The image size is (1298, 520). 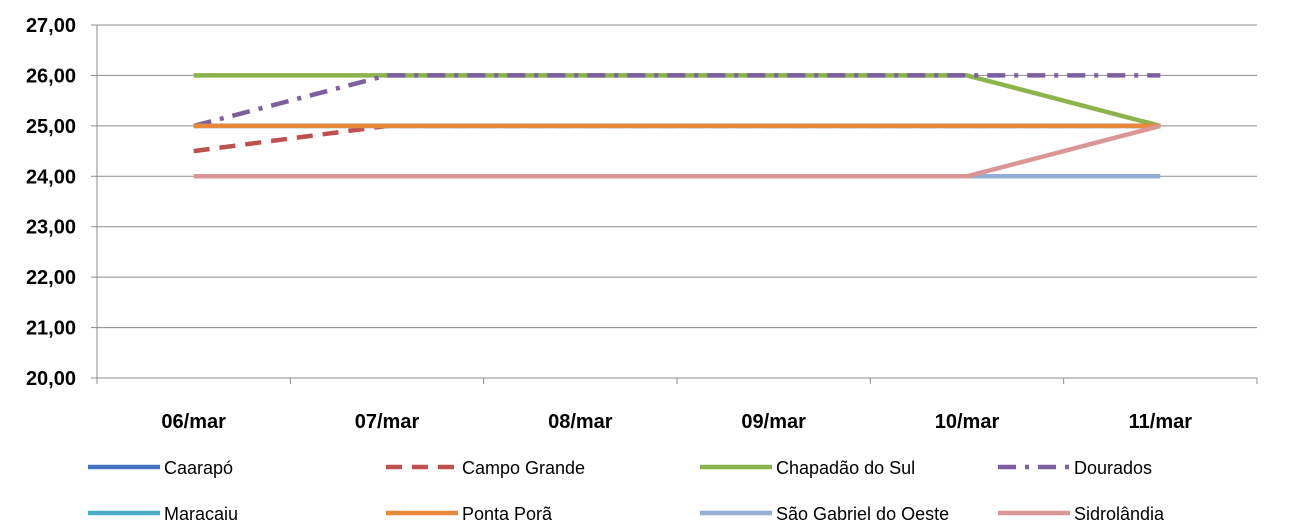 I want to click on x-tick-label: 06/mar, so click(x=193, y=422).